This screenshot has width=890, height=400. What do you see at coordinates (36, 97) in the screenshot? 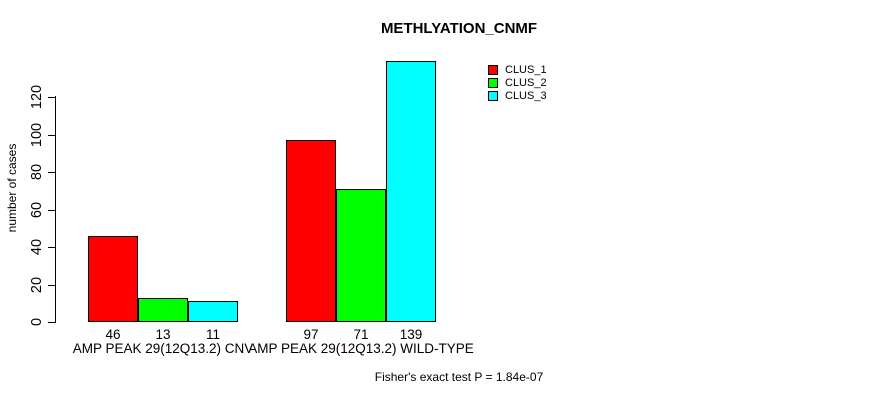
I see `y-tick-label: 120` at bounding box center [36, 97].